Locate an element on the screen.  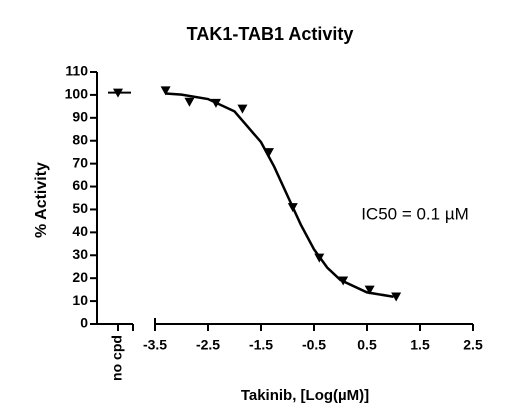
y-tick-label: 60 is located at coordinates (80, 185).